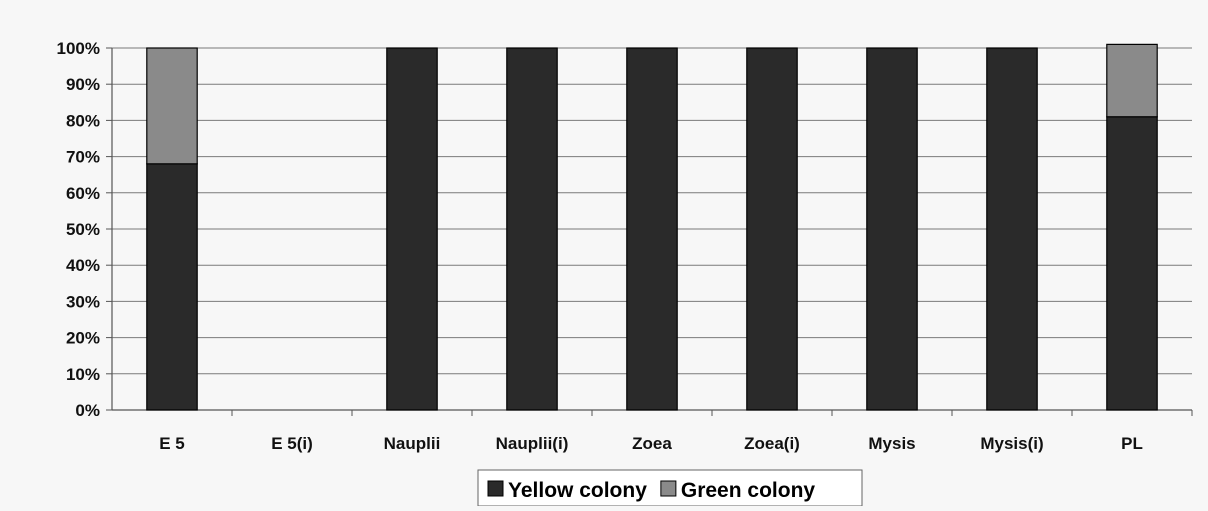 The width and height of the screenshot is (1208, 511). What do you see at coordinates (83, 374) in the screenshot?
I see `y-tick-label: 10%` at bounding box center [83, 374].